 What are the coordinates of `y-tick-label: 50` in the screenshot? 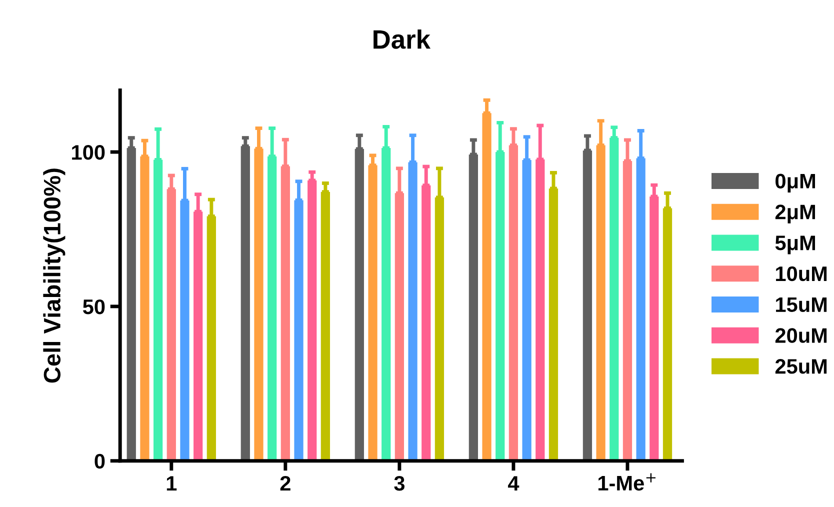 It's located at (93, 306).